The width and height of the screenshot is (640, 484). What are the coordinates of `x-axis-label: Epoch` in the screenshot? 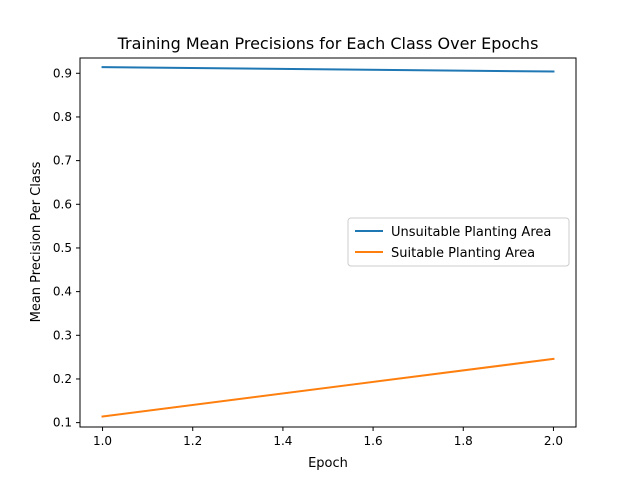 It's located at (328, 463).